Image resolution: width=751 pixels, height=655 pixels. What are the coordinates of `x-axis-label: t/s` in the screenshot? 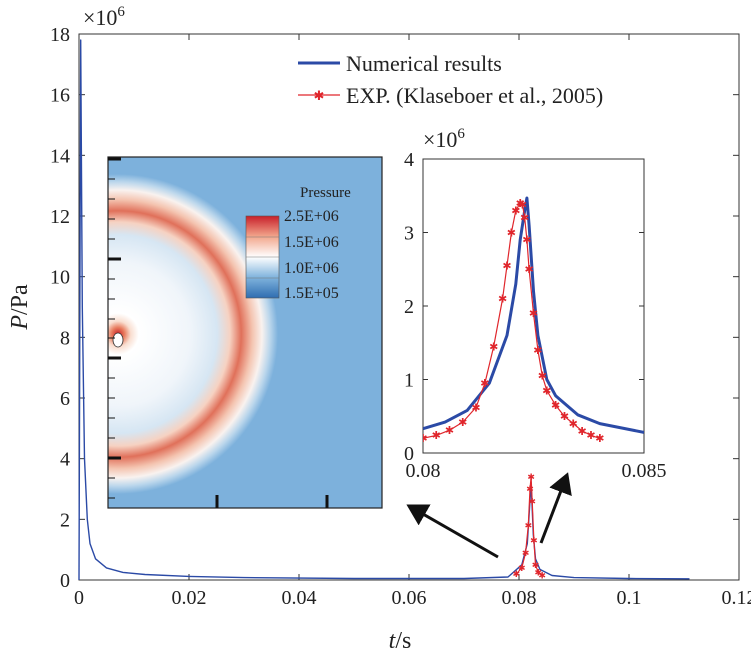 It's located at (400, 641).